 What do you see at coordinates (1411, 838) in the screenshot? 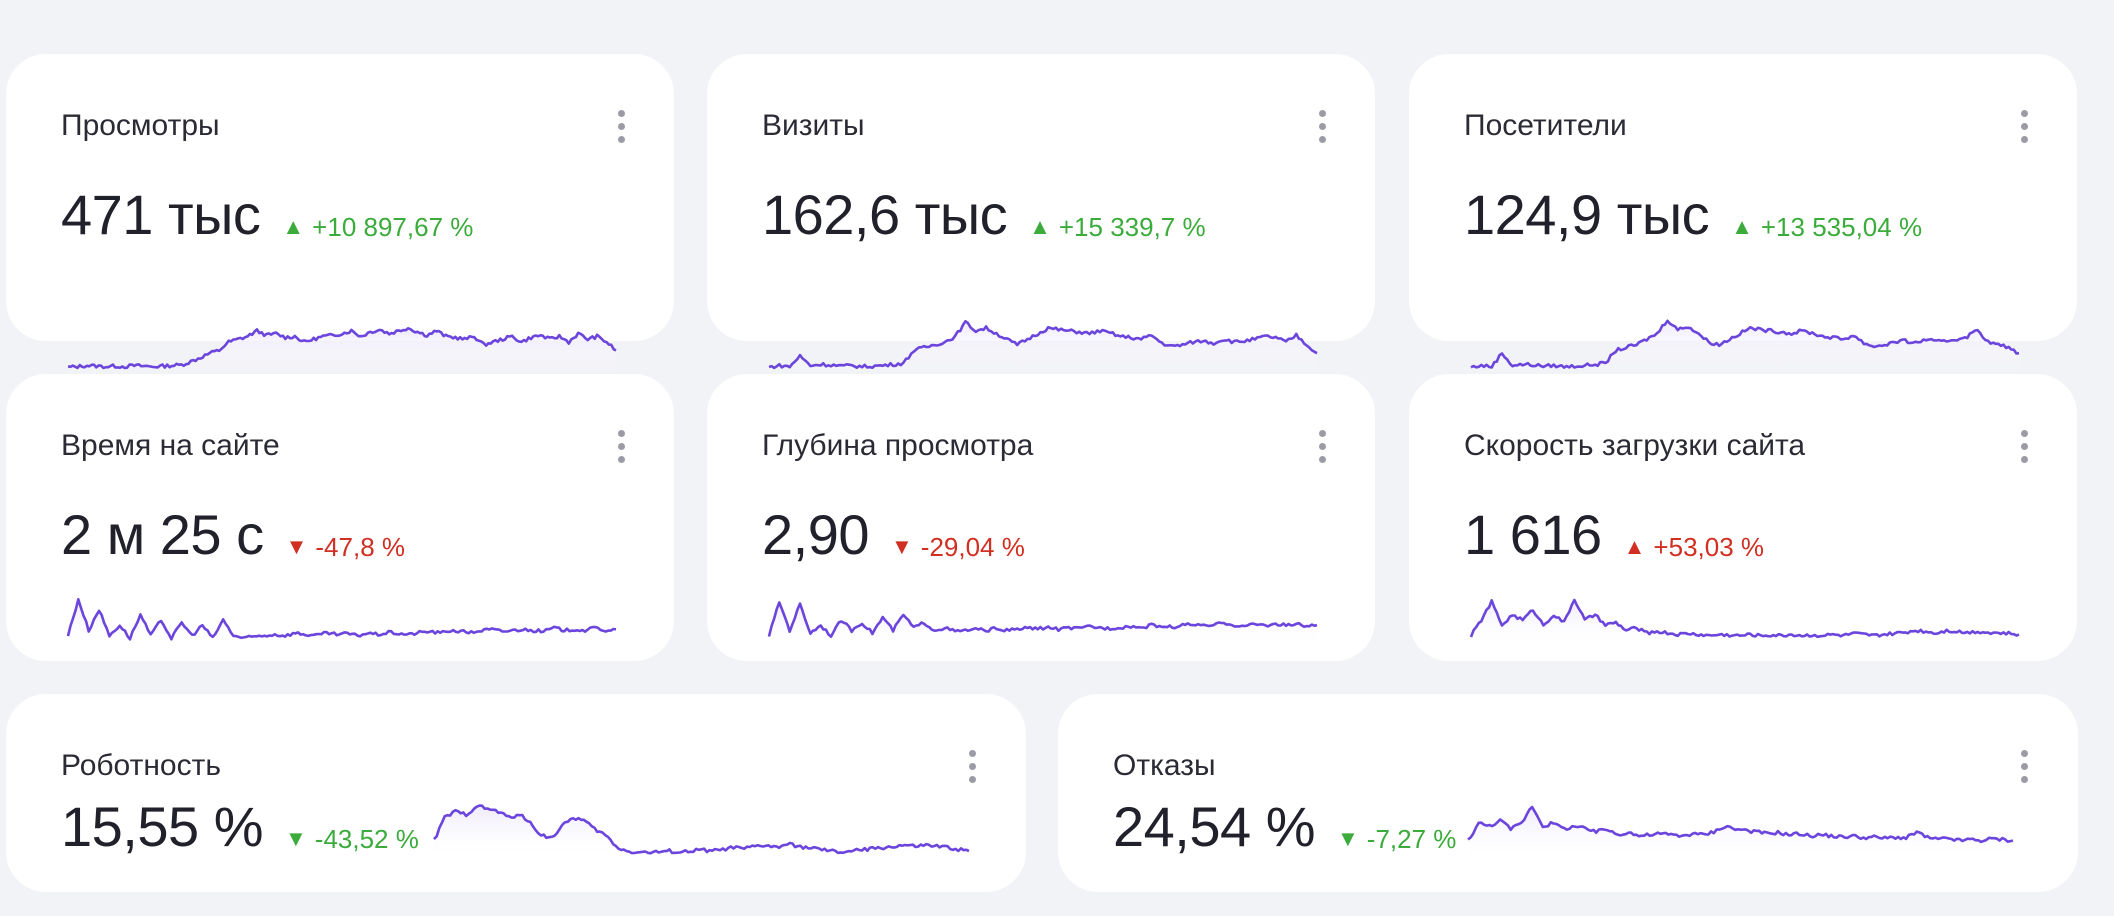
I see `delta-text: -7,27 %` at bounding box center [1411, 838].